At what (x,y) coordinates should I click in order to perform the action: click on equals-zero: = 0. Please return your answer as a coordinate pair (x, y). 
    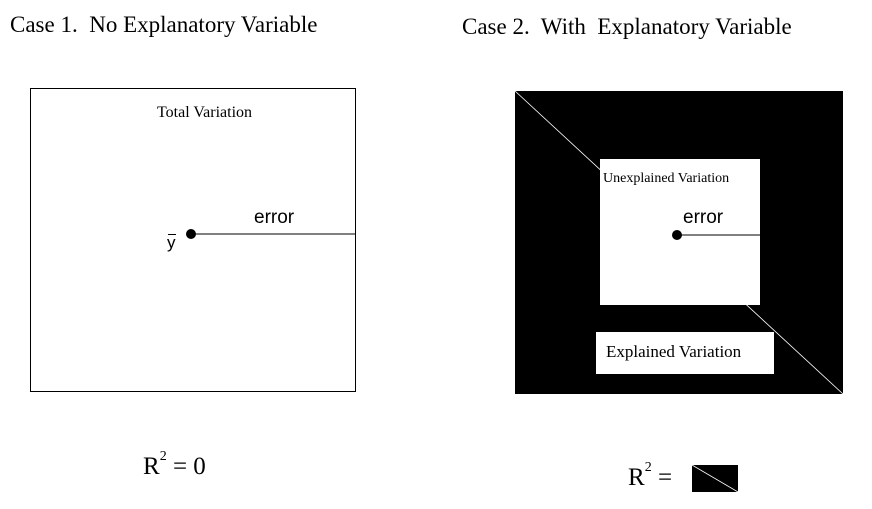
    Looking at the image, I should click on (186, 466).